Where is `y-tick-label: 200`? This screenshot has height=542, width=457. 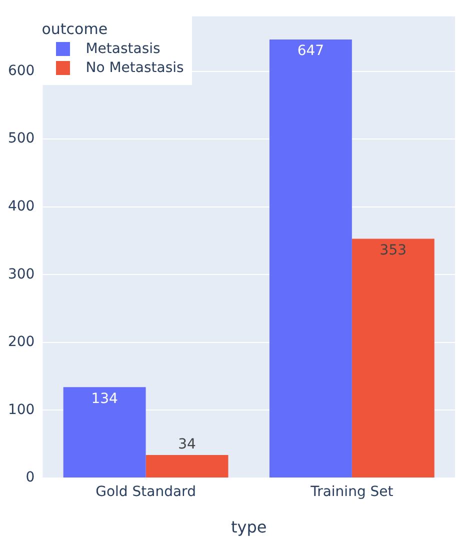
y-tick-label: 200 is located at coordinates (21, 342).